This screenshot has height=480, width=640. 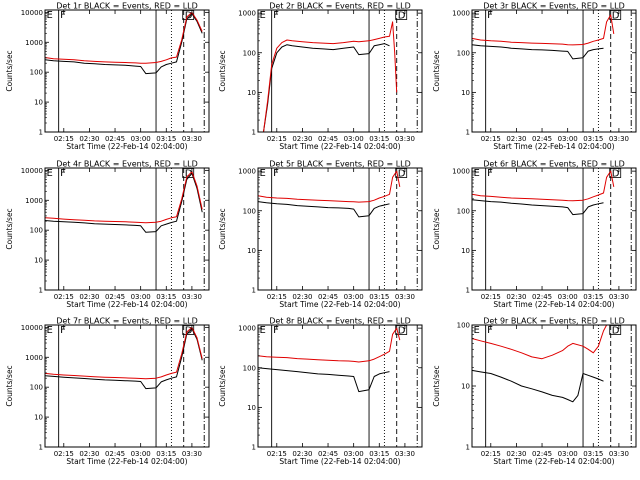 What do you see at coordinates (32, 328) in the screenshot?
I see `y-tick-label: 10000` at bounding box center [32, 328].